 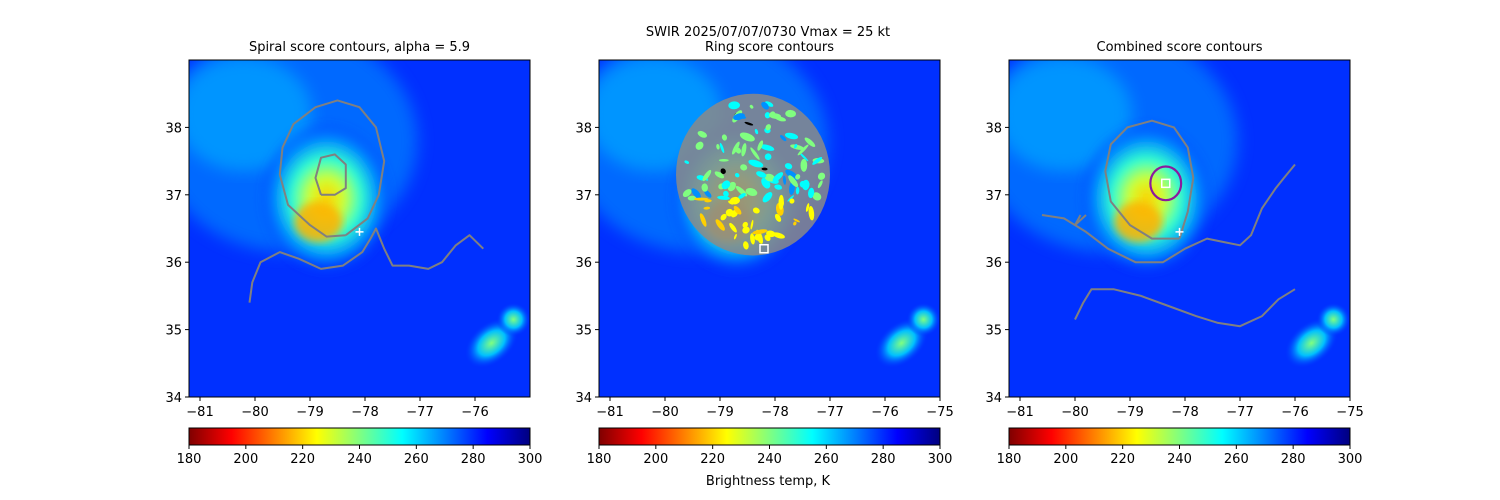 What do you see at coordinates (768, 481) in the screenshot?
I see `colorbar-label: Brightness temp, K` at bounding box center [768, 481].